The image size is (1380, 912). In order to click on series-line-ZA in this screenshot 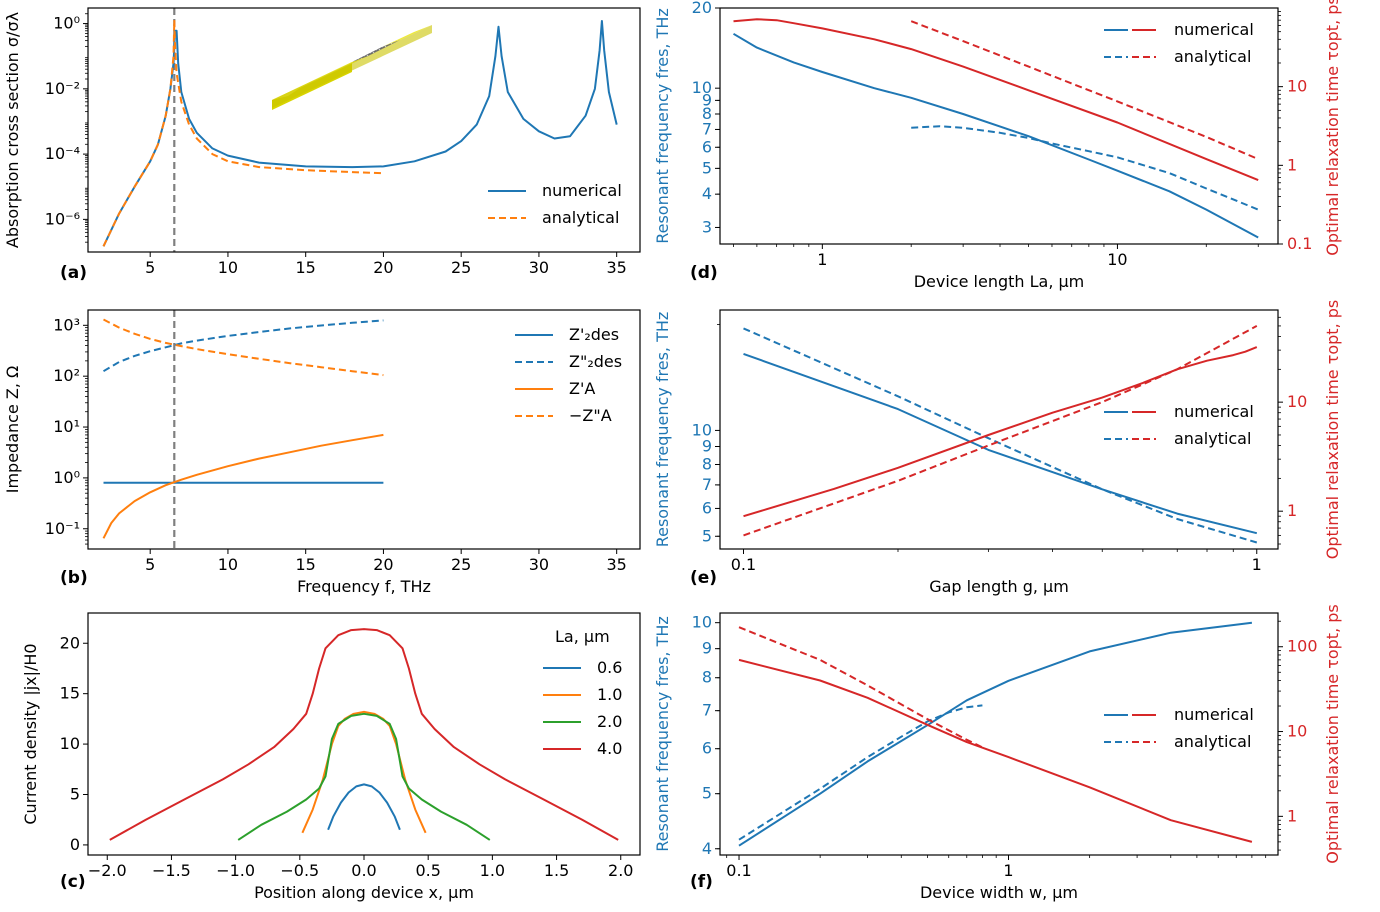, I will do `click(243, 486)`.